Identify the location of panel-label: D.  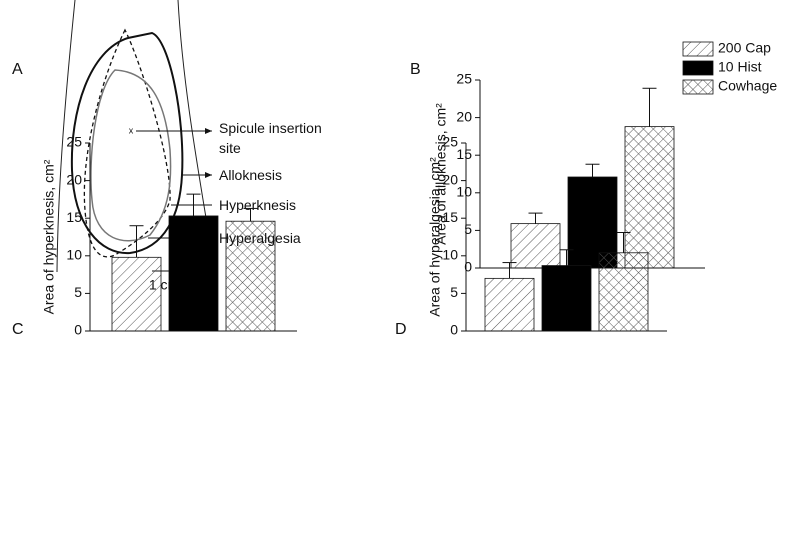
(401, 329).